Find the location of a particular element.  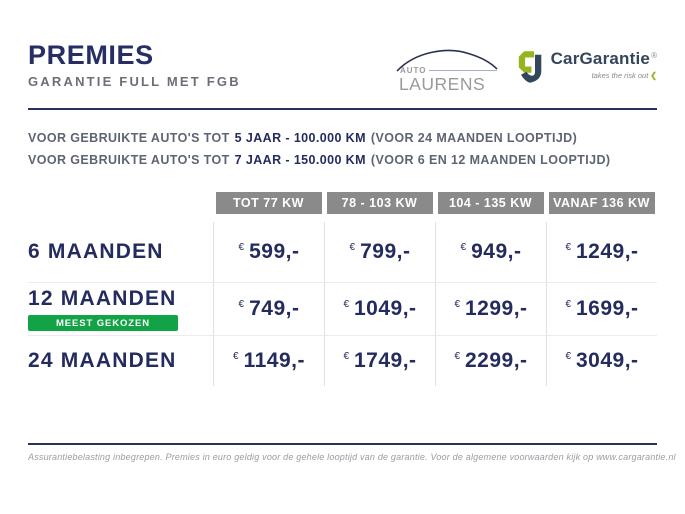

price-cell: €1299,- is located at coordinates (490, 309).